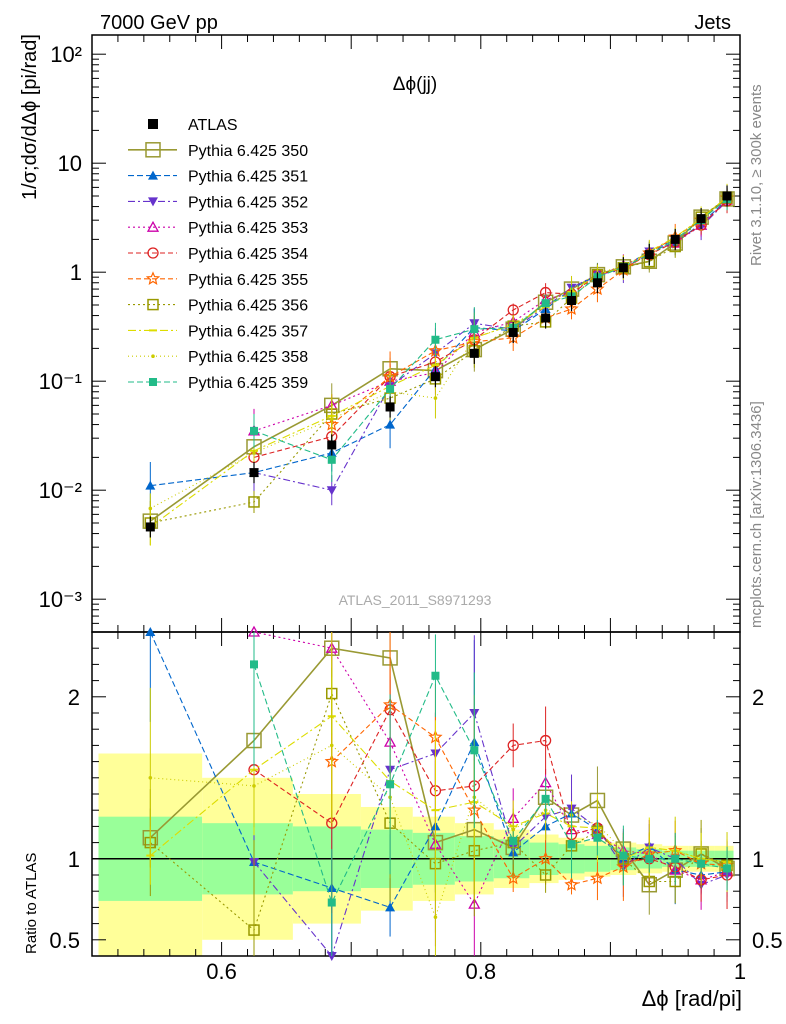  What do you see at coordinates (756, 514) in the screenshot?
I see `mcplots-label: mcplots.cern.ch [arXiv:1306.3436]` at bounding box center [756, 514].